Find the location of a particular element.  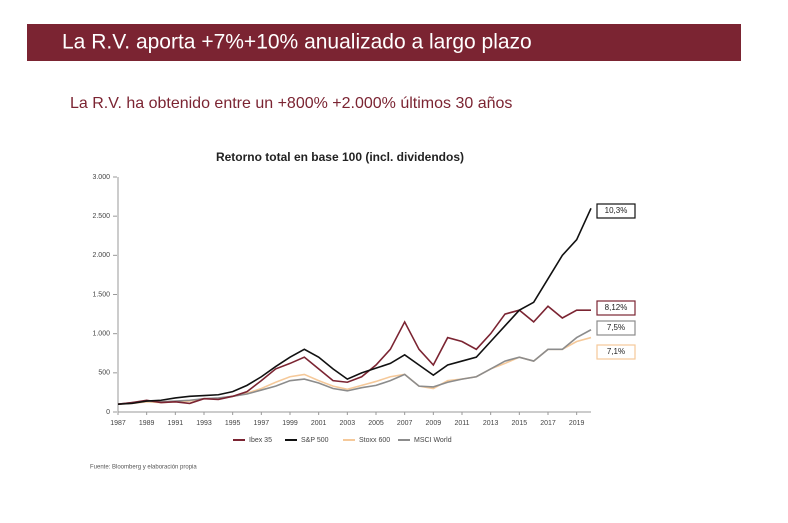

x-tick-label: 1995 is located at coordinates (233, 423).